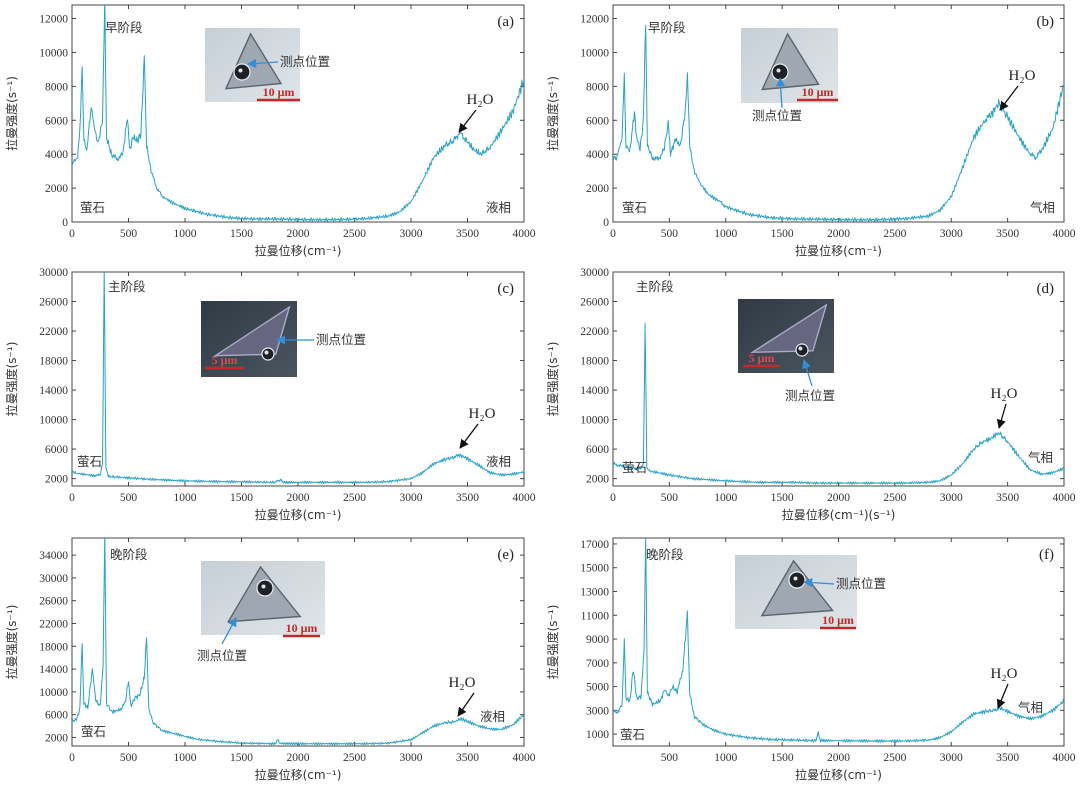 The width and height of the screenshot is (1080, 785). Describe the element at coordinates (594, 569) in the screenshot. I see `y-tick-label: 15000` at that location.